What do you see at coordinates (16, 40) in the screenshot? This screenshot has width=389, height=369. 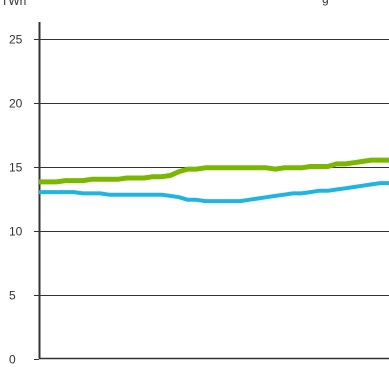 I see `y-tick-label-25: 25` at bounding box center [16, 40].